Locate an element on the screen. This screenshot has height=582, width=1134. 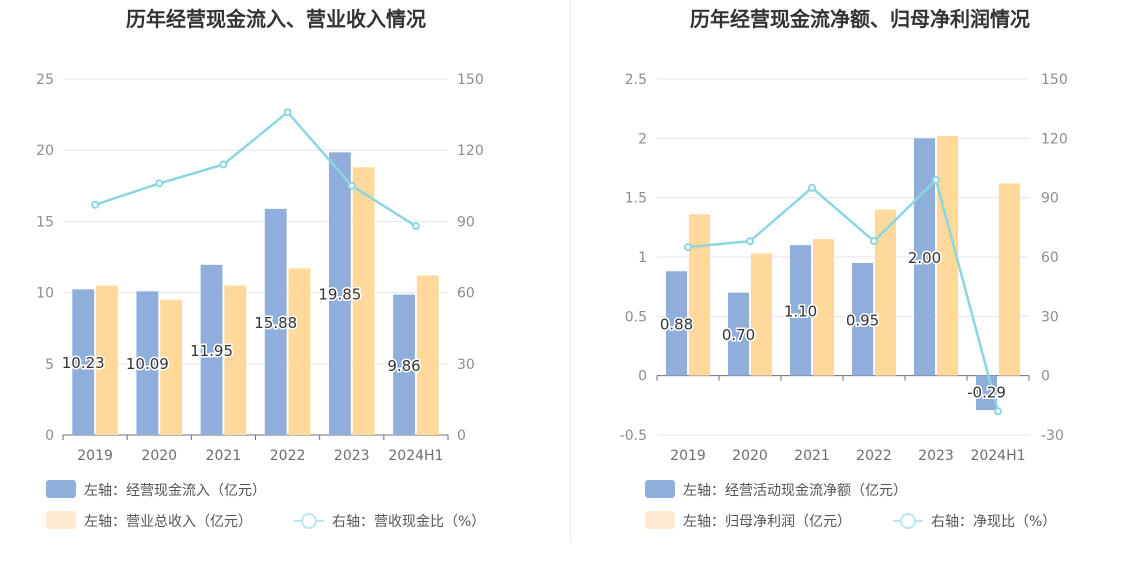
x-axis-category-label: 2020 is located at coordinates (159, 456).